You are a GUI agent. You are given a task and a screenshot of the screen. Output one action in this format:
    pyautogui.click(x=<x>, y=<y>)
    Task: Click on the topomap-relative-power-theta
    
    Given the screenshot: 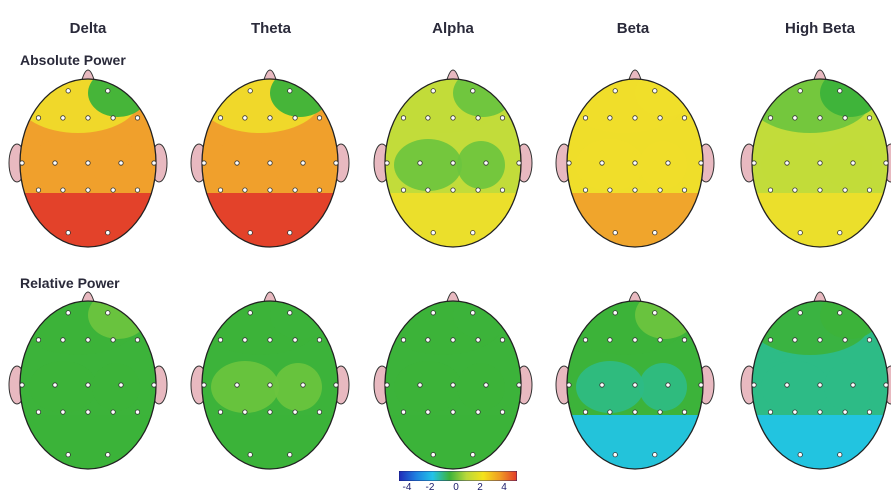 What is the action you would take?
    pyautogui.click(x=270, y=380)
    